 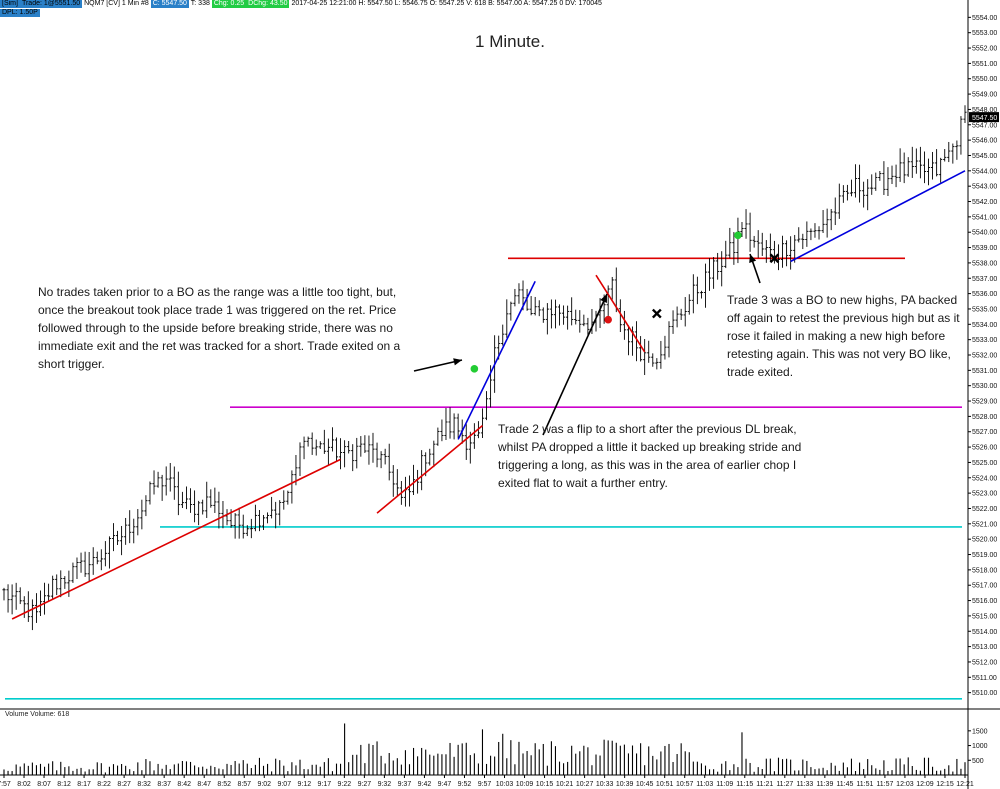 What do you see at coordinates (984, 448) in the screenshot?
I see `price-tick-label: 5526.00` at bounding box center [984, 448].